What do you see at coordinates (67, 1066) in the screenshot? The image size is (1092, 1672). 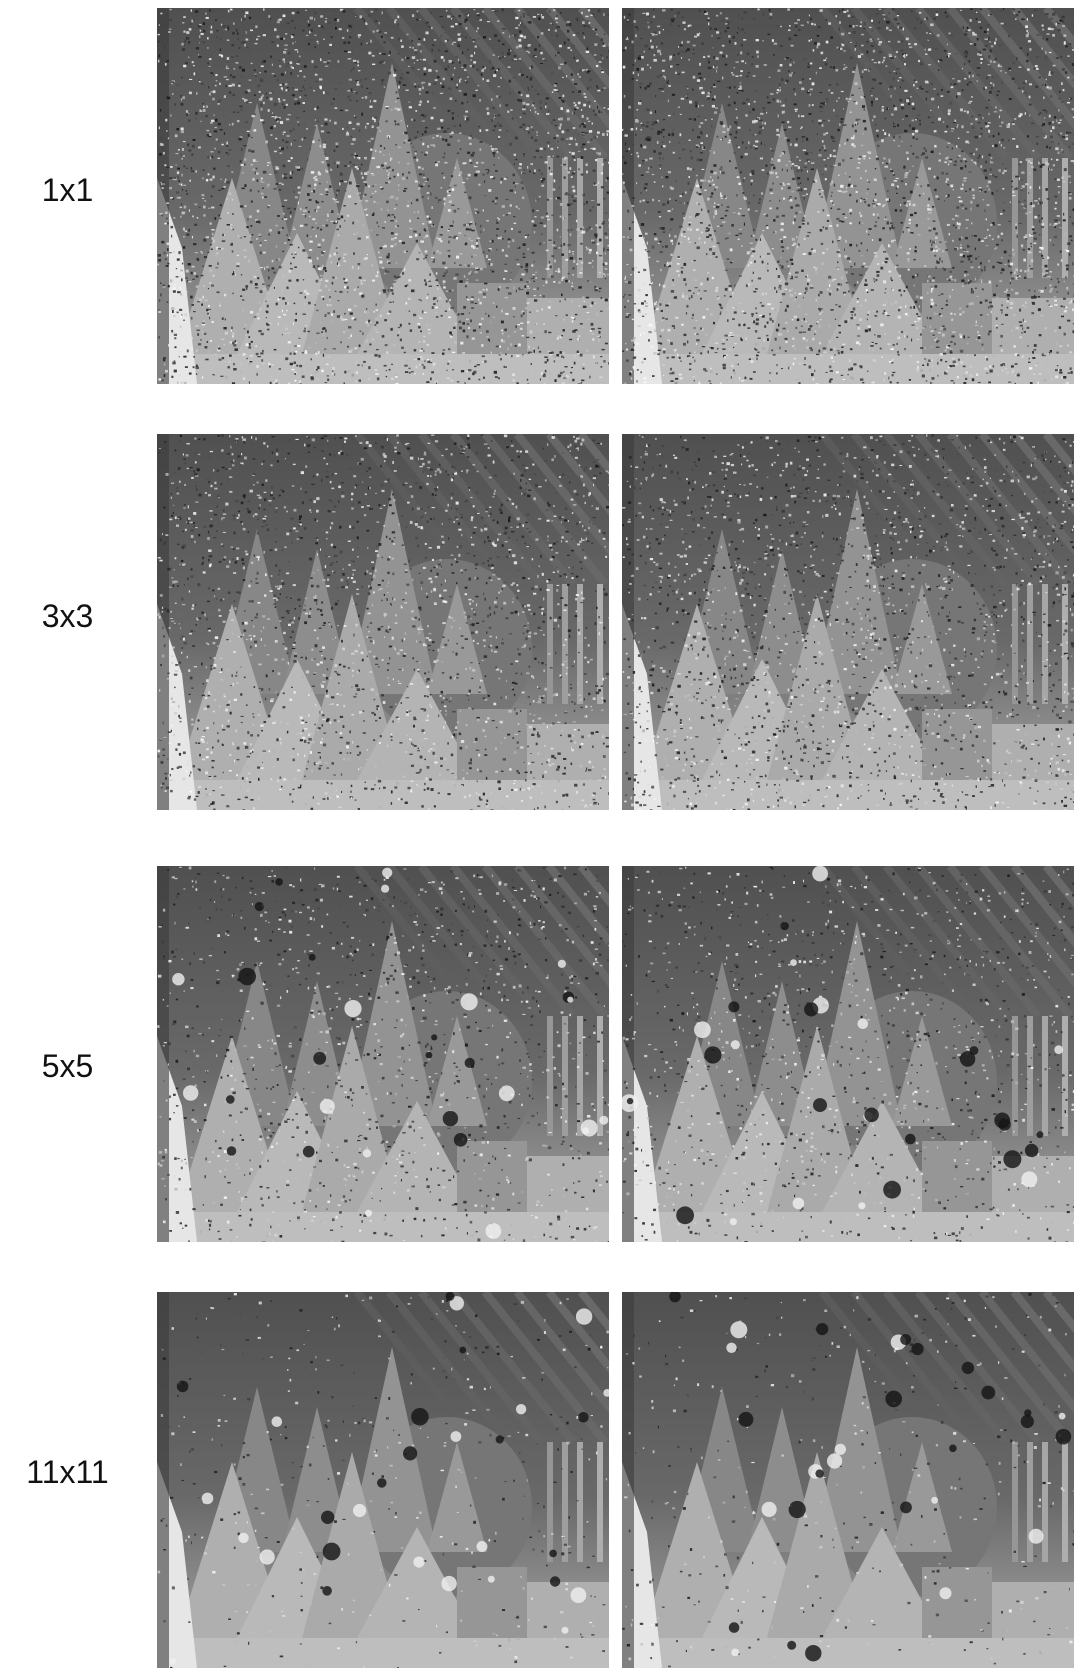 I see `window-size-label: 5x5` at bounding box center [67, 1066].